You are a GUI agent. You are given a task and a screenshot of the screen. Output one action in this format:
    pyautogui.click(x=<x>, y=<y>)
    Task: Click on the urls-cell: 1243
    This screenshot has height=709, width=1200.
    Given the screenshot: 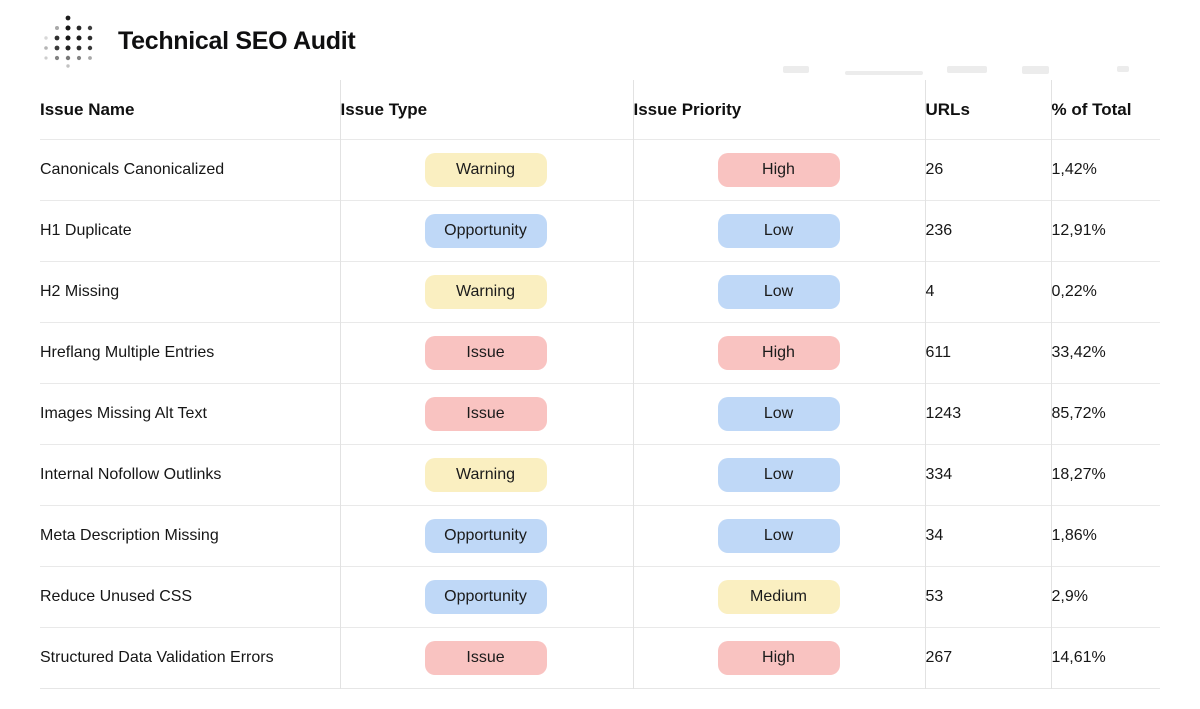 What is the action you would take?
    pyautogui.click(x=988, y=414)
    